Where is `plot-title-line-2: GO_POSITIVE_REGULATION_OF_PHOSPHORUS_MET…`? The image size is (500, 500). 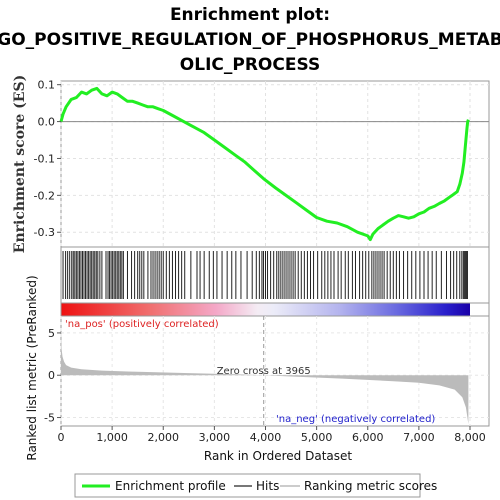
plot-title-line-2: GO_POSITIVE_REGULATION_OF_PHOSPHORUS_MET… is located at coordinates (250, 40).